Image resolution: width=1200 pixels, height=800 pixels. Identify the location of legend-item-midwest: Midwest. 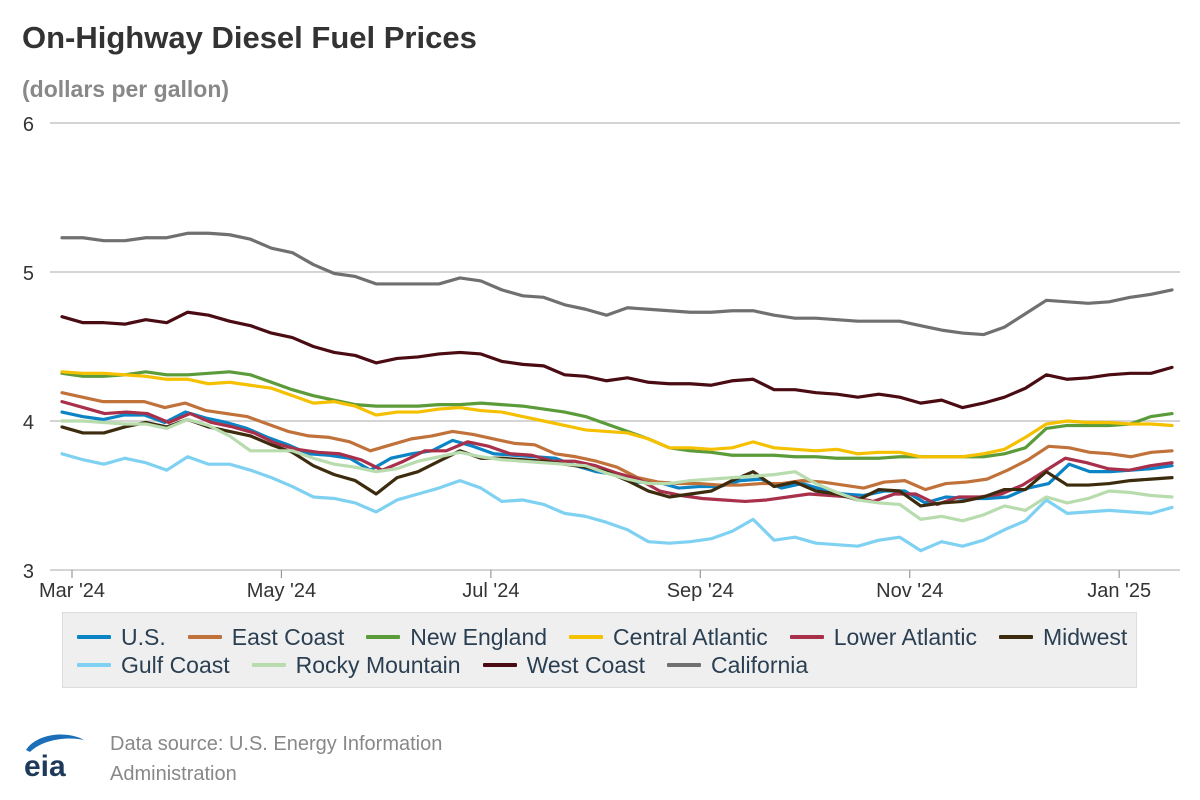
(1063, 637).